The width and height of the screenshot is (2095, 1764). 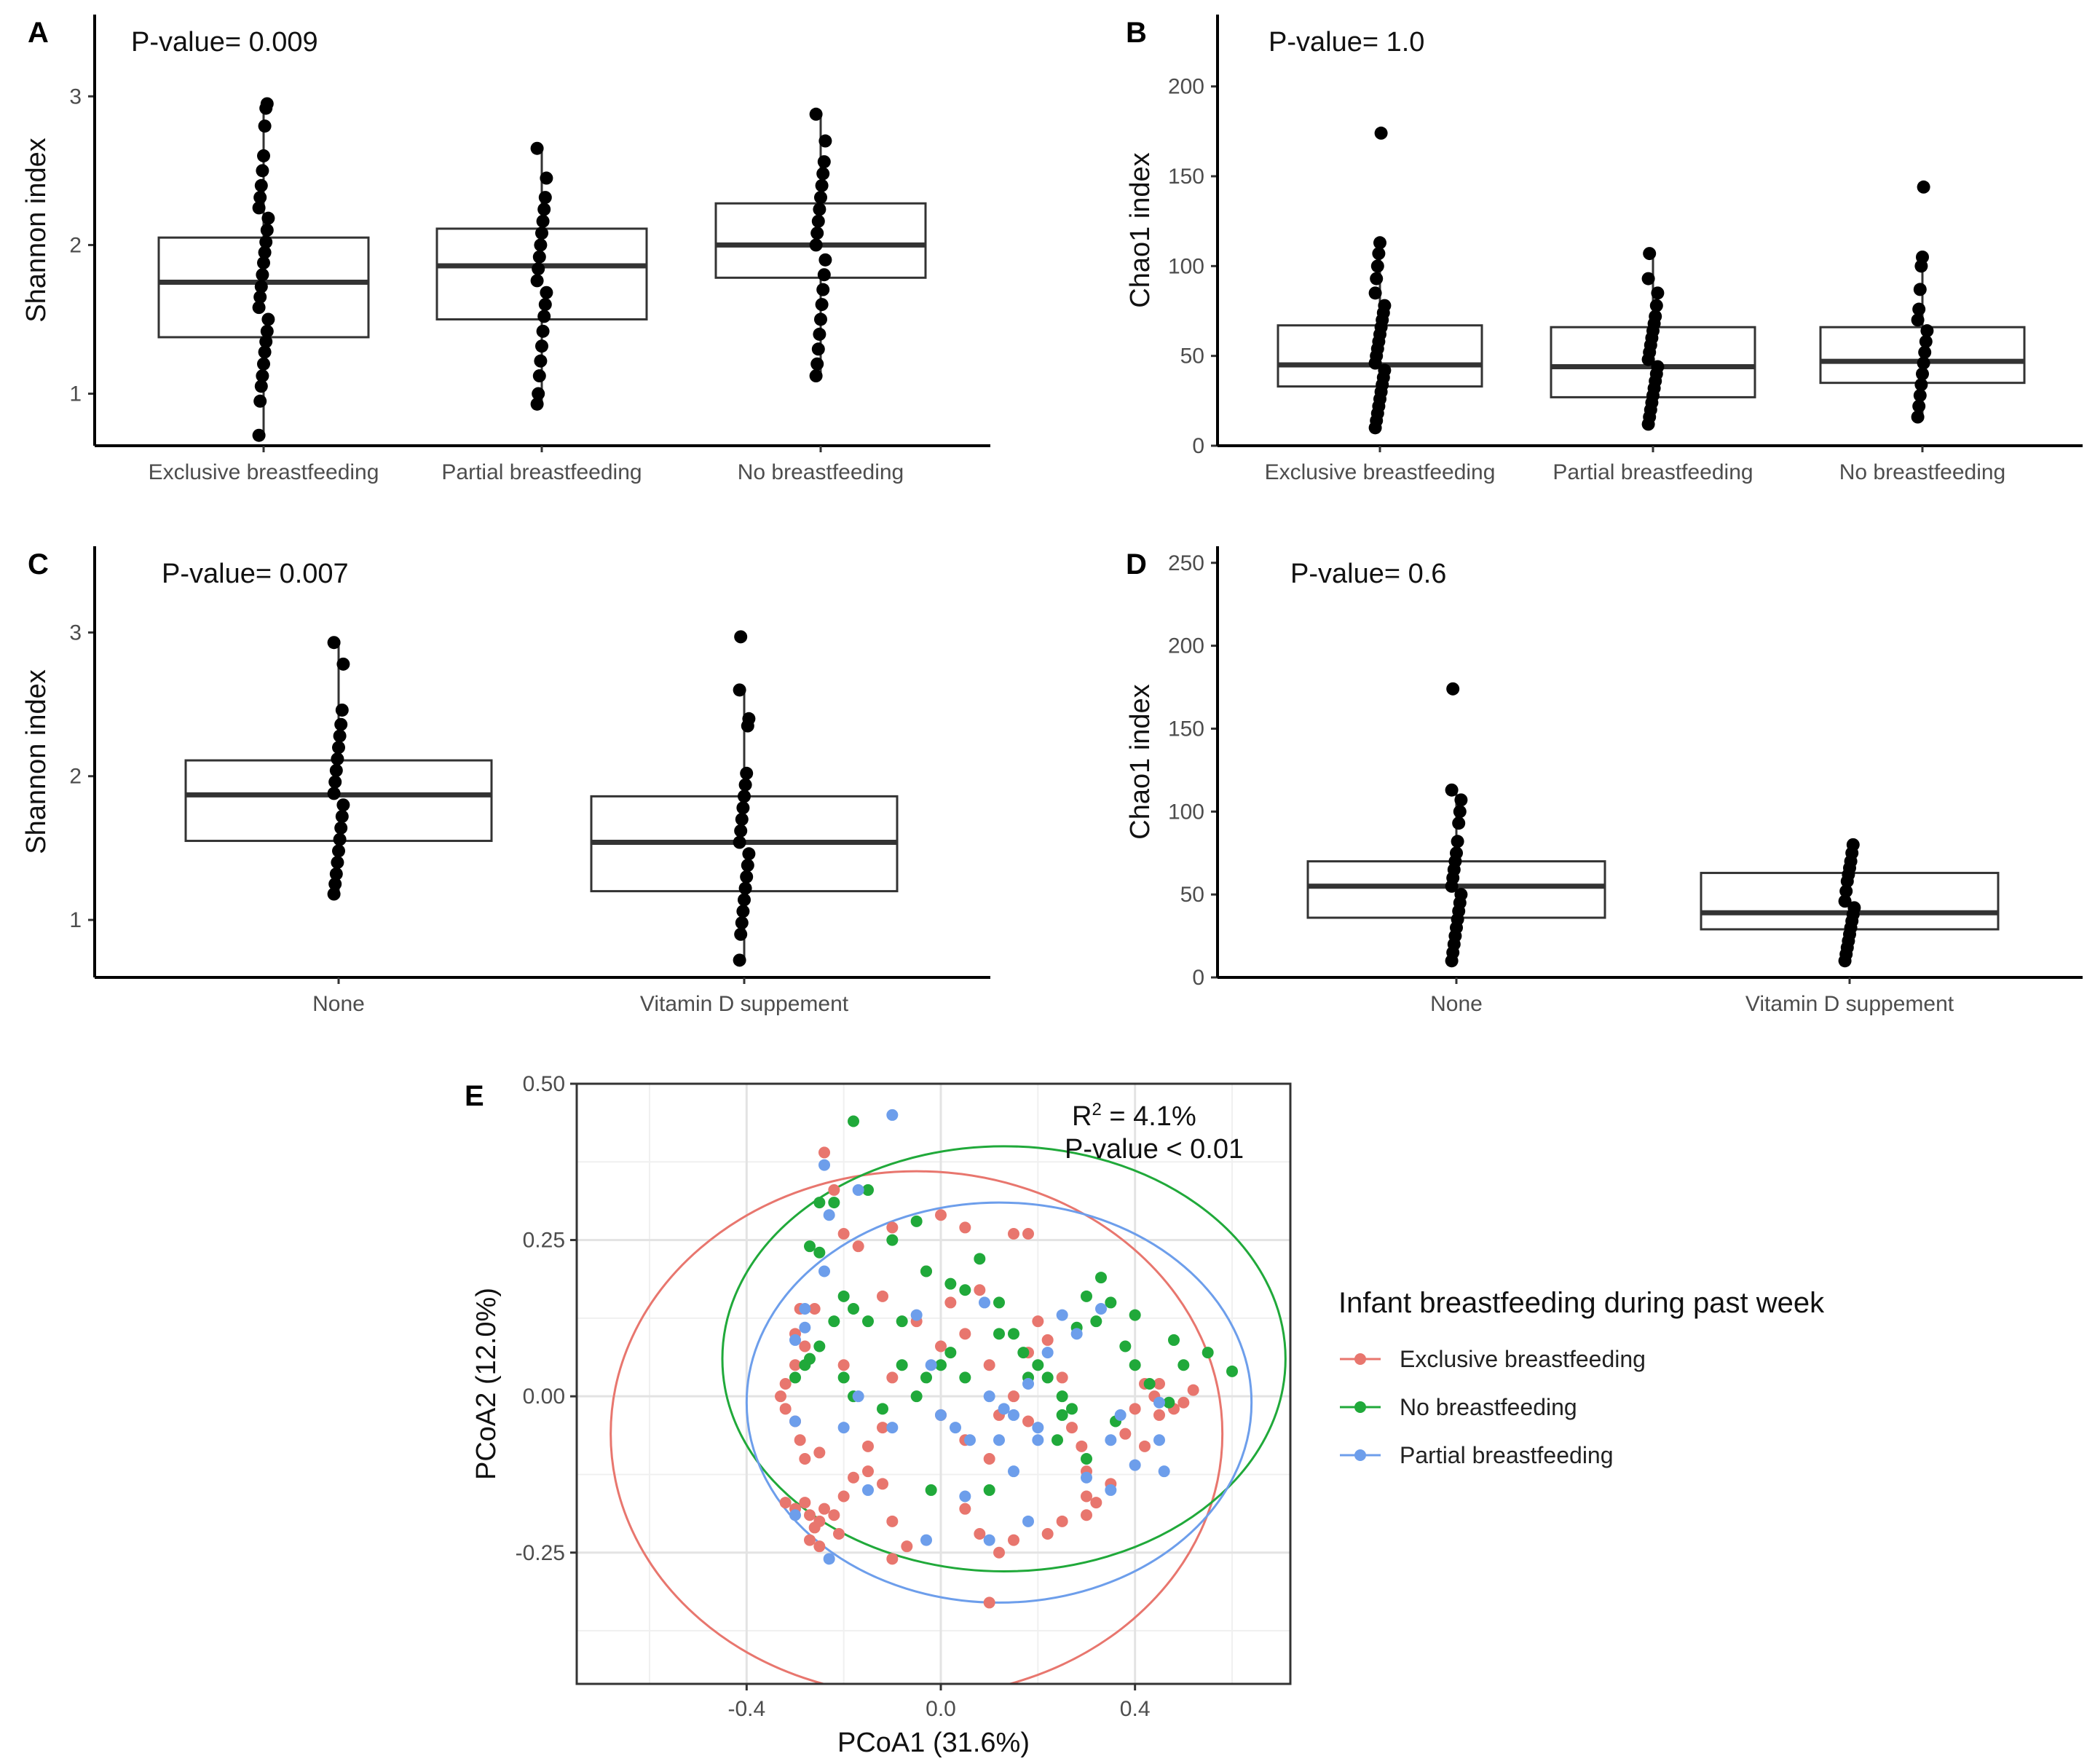 What do you see at coordinates (75, 920) in the screenshot?
I see `y-tick-label: 1` at bounding box center [75, 920].